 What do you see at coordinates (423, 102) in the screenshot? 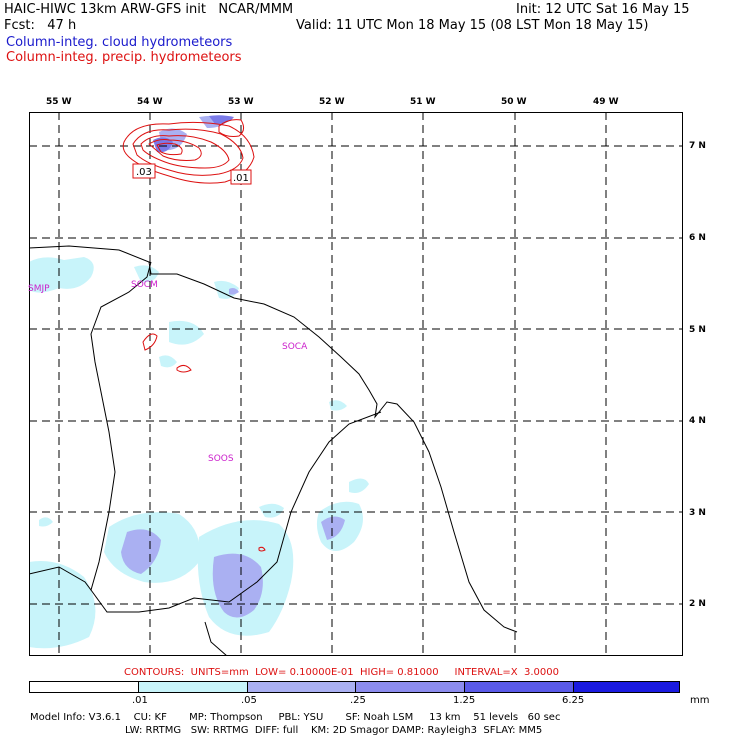
I see `lon-label-51w: 51 W` at bounding box center [423, 102].